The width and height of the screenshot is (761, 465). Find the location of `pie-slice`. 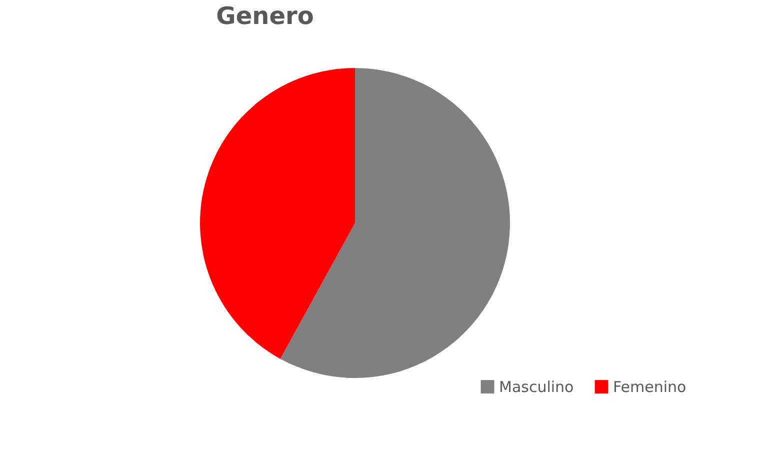

pie-slice is located at coordinates (277, 213).